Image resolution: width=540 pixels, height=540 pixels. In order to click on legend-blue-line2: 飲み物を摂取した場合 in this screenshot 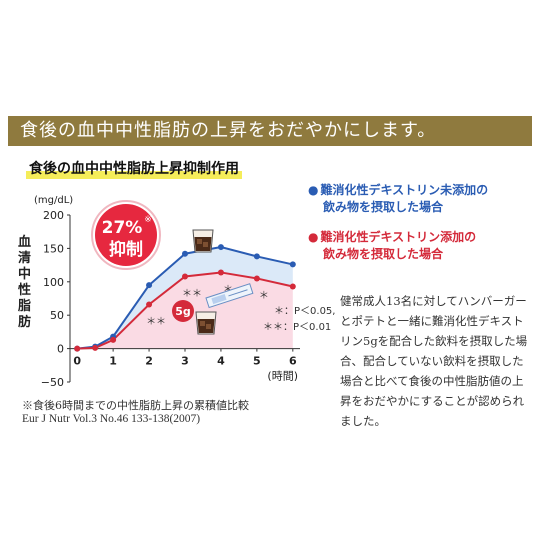, I will do `click(383, 207)`.